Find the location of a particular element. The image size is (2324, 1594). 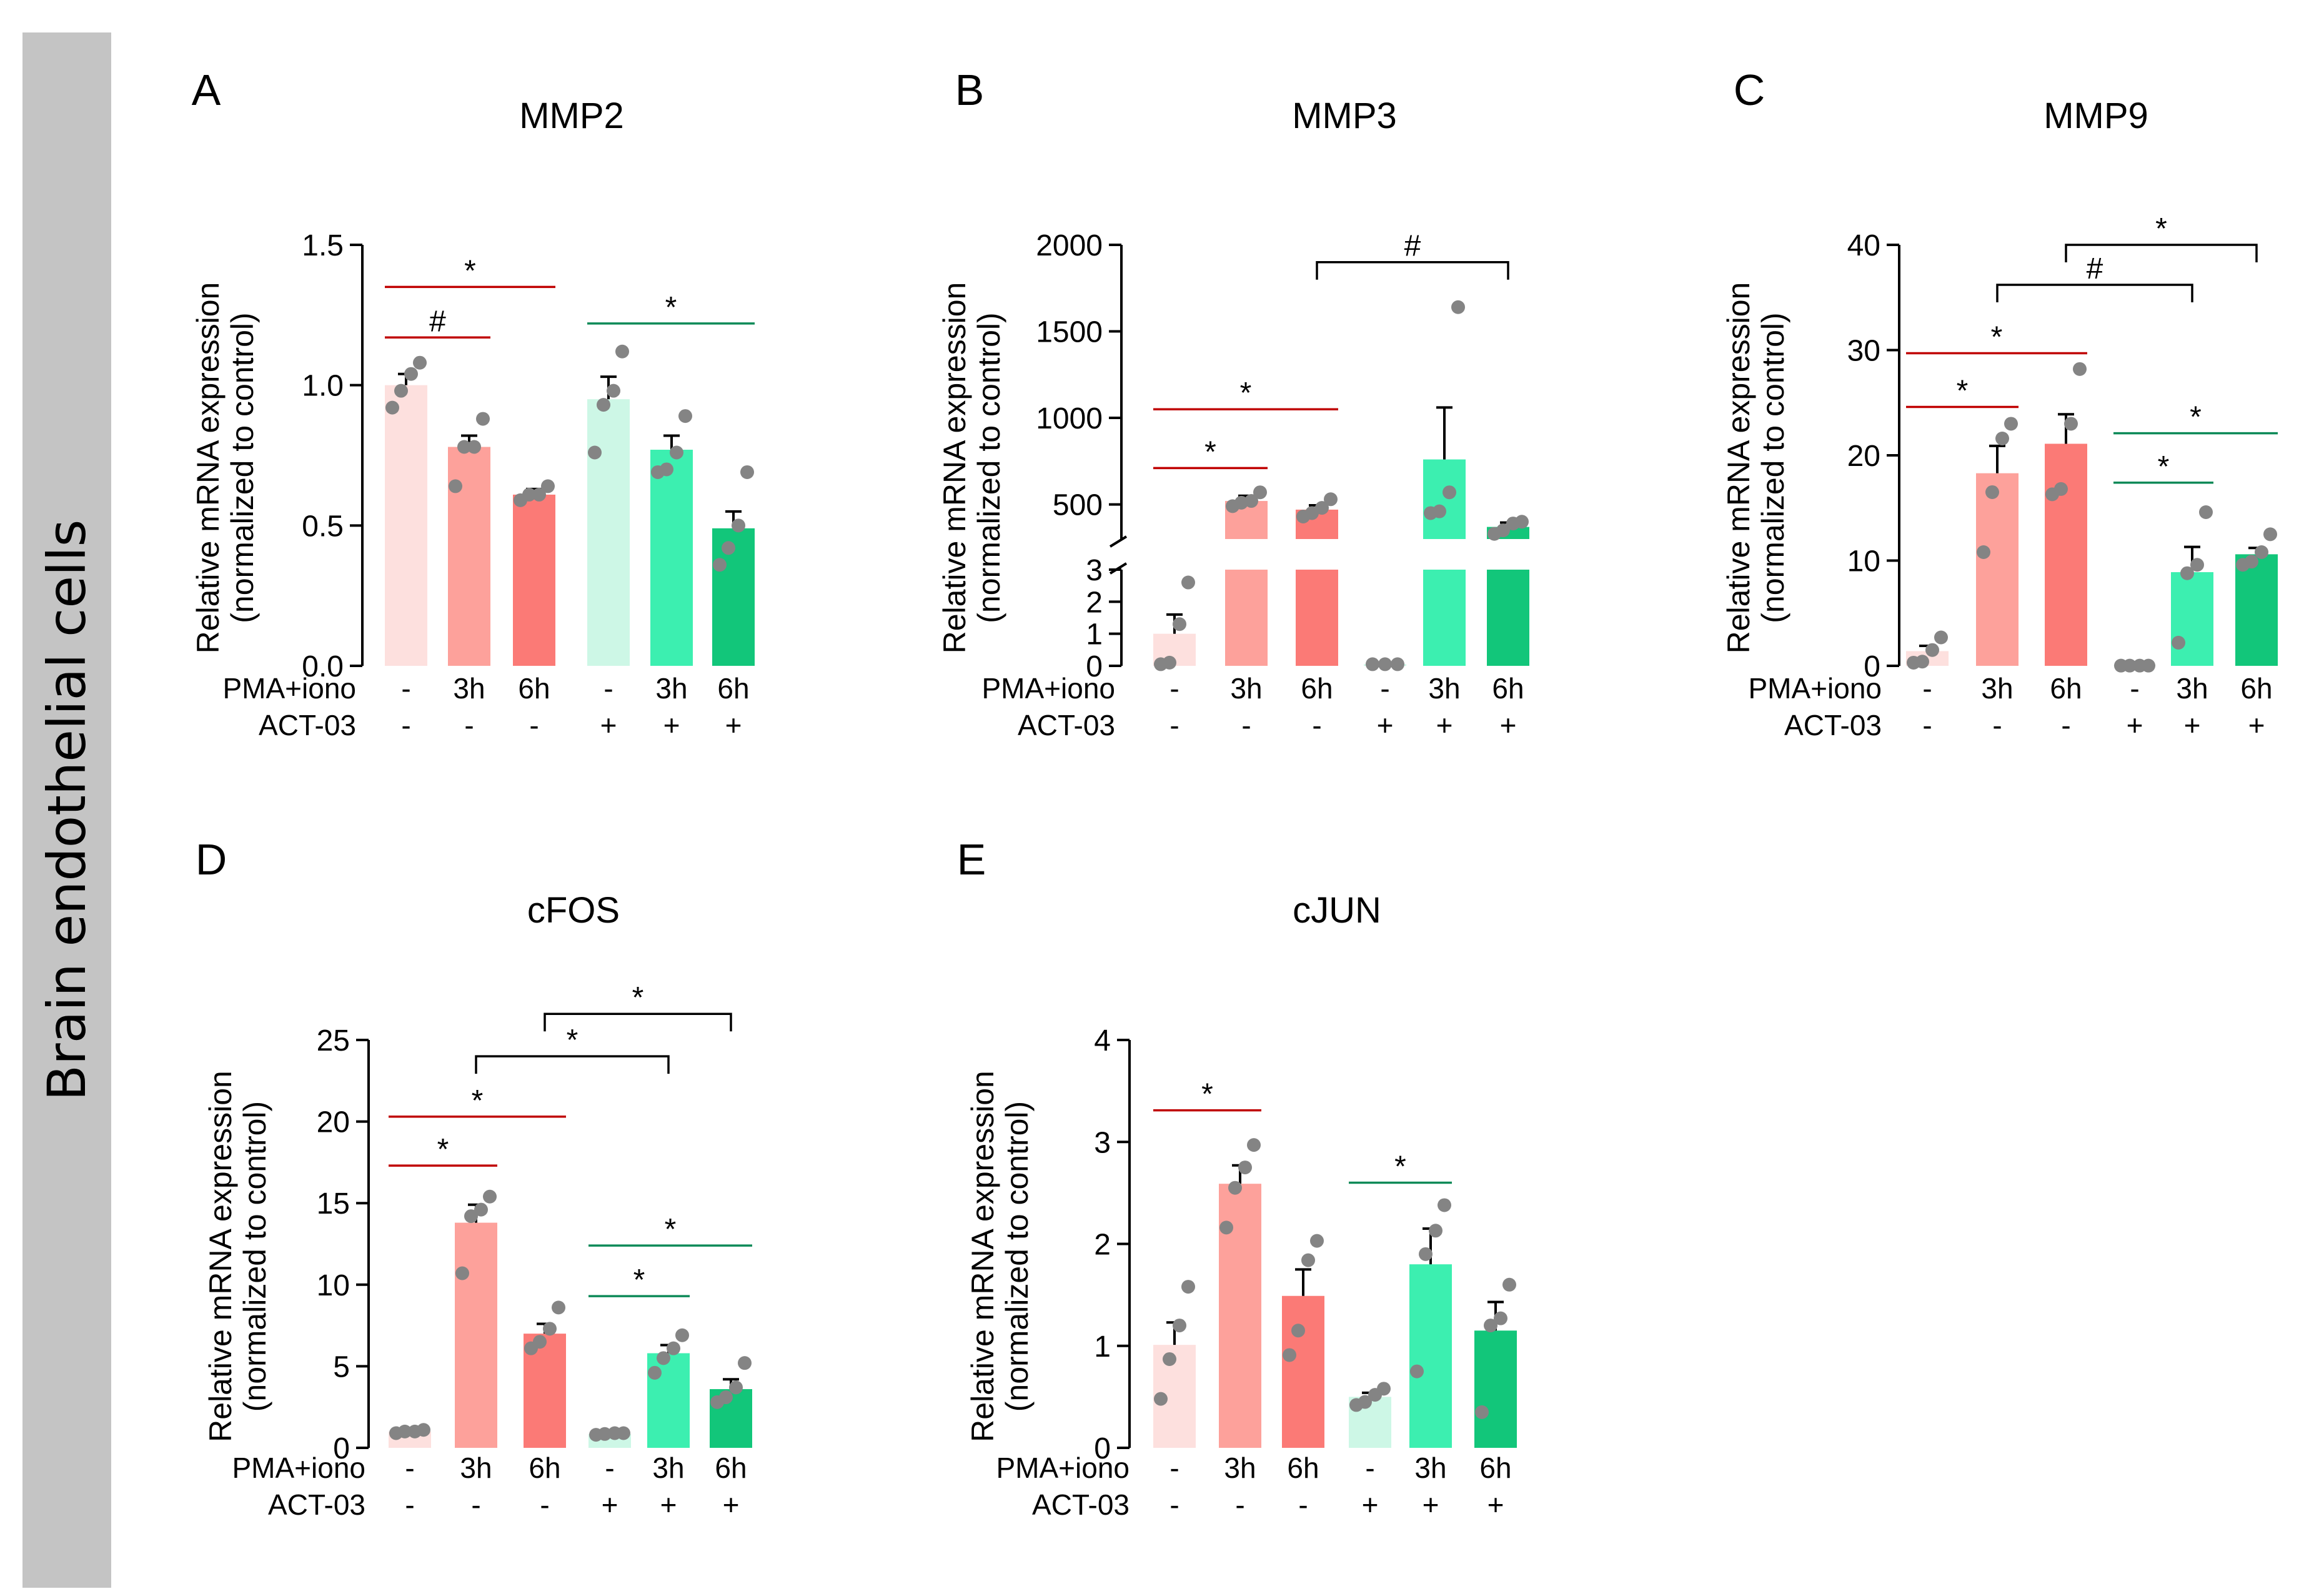

panel-title: MMP2 is located at coordinates (571, 116).